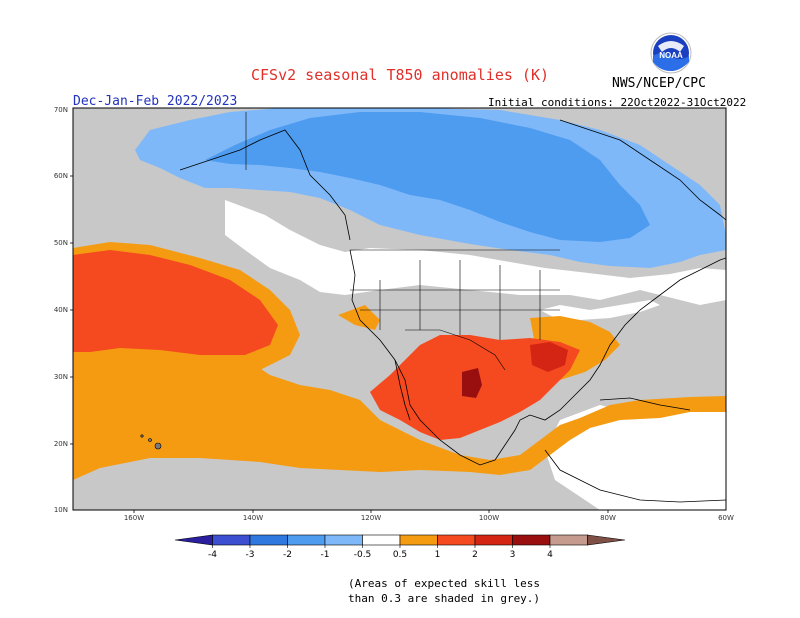 Image resolution: width=800 pixels, height=618 pixels. I want to click on skill-note-line2: than 0.3 are shaded in grey.), so click(444, 598).